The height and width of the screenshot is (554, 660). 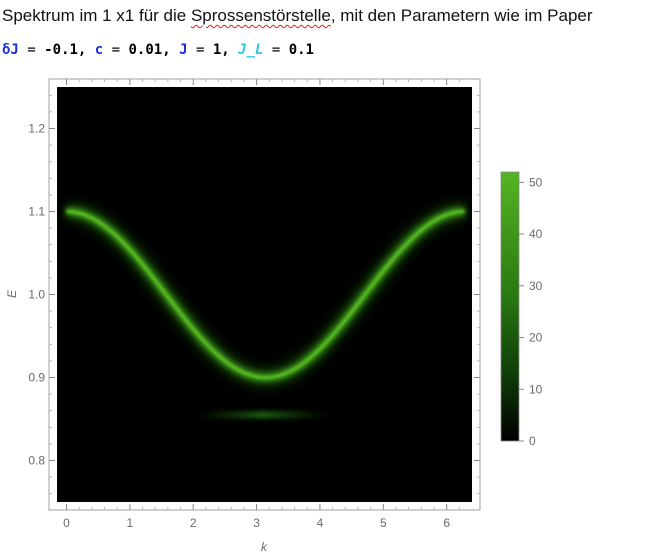 What do you see at coordinates (96, 15) in the screenshot?
I see `title-prefix: Spektrum im 1 x1 für die` at bounding box center [96, 15].